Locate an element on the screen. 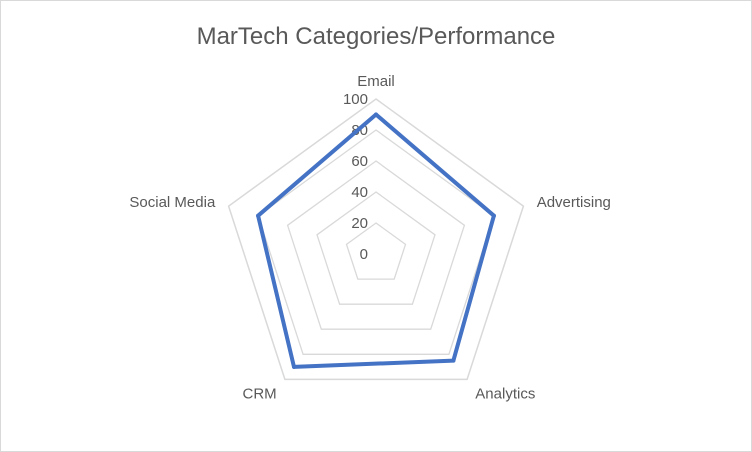 The width and height of the screenshot is (752, 452). data-point-crm is located at coordinates (294, 366).